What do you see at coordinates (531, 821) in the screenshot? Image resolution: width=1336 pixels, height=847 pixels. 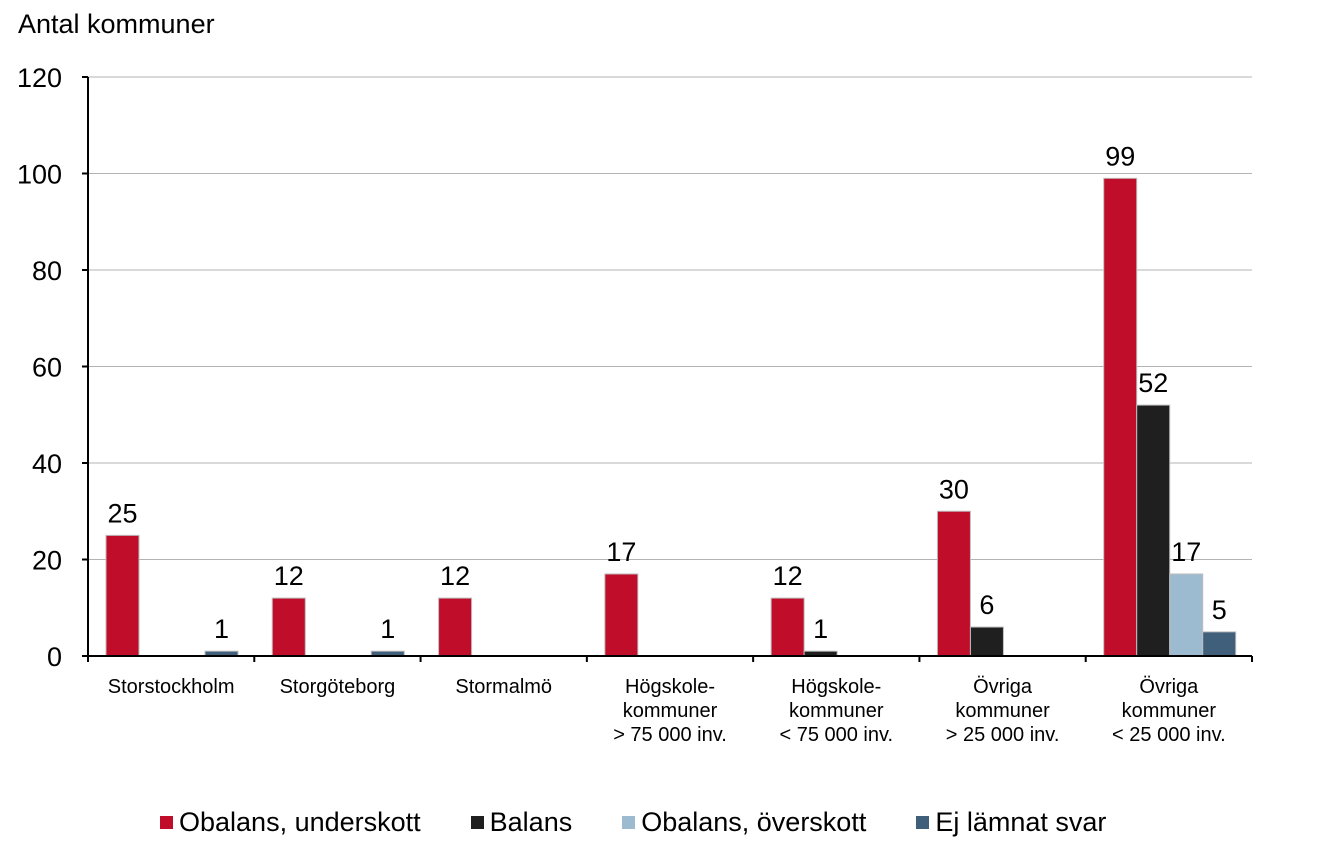 I see `legend-label: Balans` at bounding box center [531, 821].